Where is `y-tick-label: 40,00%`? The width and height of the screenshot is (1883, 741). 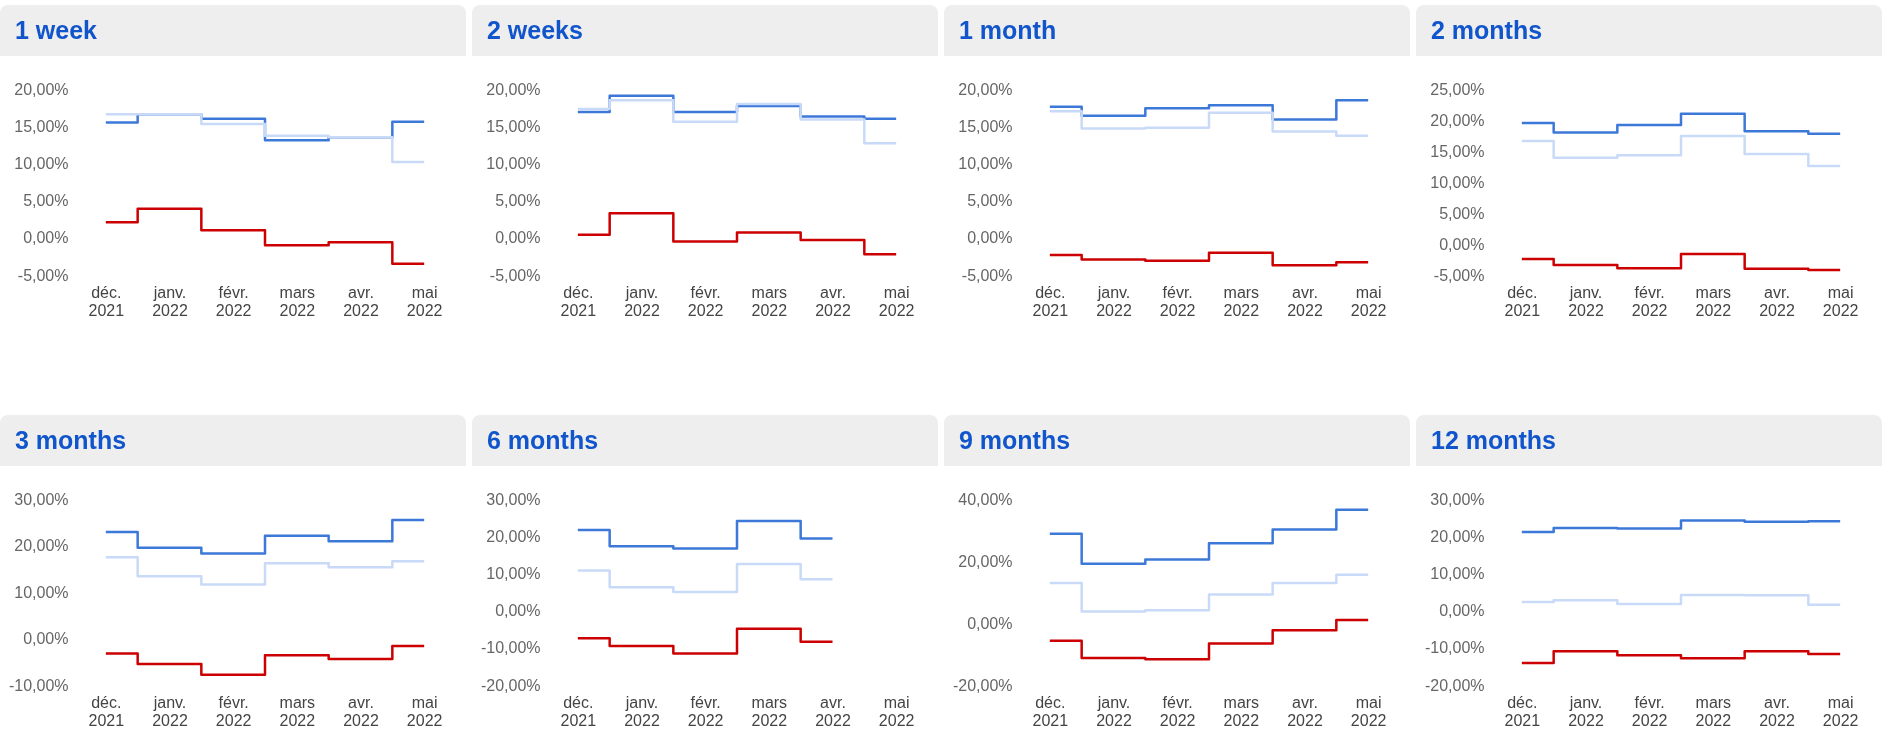 y-tick-label: 40,00% is located at coordinates (985, 499).